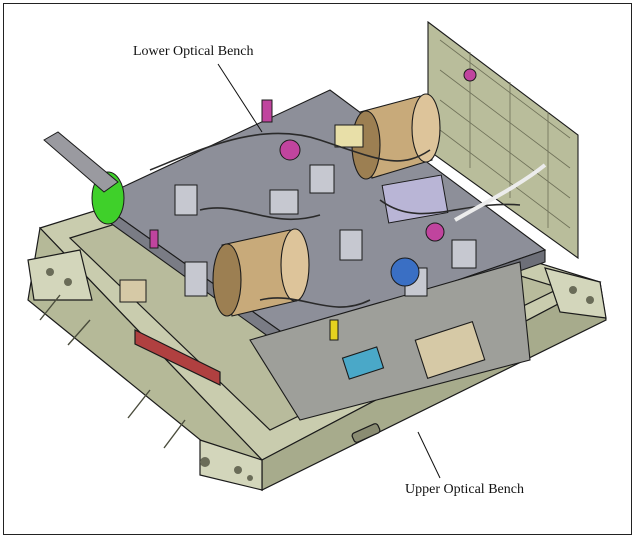 This screenshot has height=540, width=637. What do you see at coordinates (112, 371) in the screenshot?
I see `side-ribs` at bounding box center [112, 371].